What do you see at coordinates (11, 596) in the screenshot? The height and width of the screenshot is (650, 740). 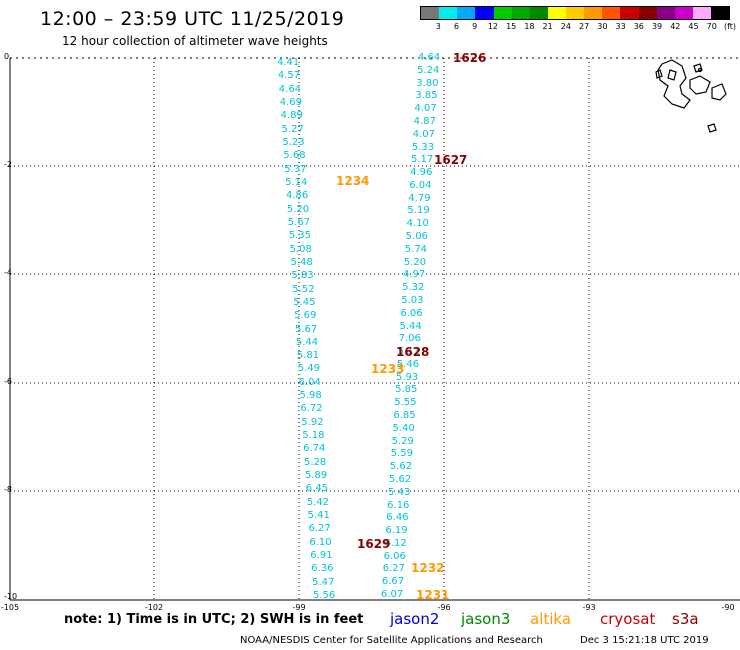 I see `lat-label-10: -10` at bounding box center [11, 596].